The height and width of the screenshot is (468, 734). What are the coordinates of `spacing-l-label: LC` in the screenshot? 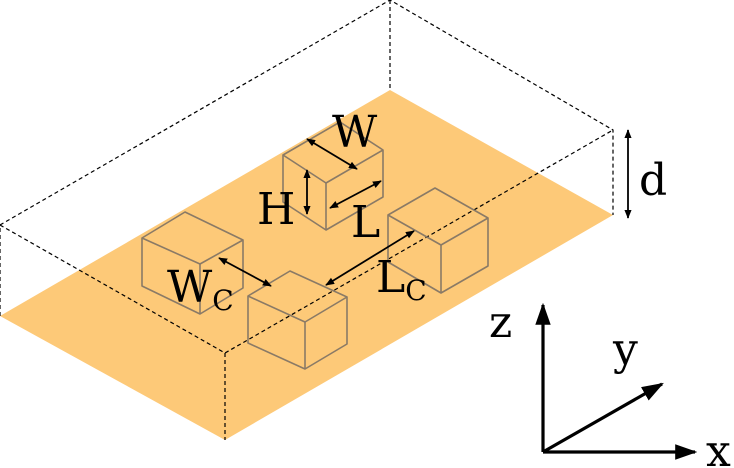 It's located at (401, 279).